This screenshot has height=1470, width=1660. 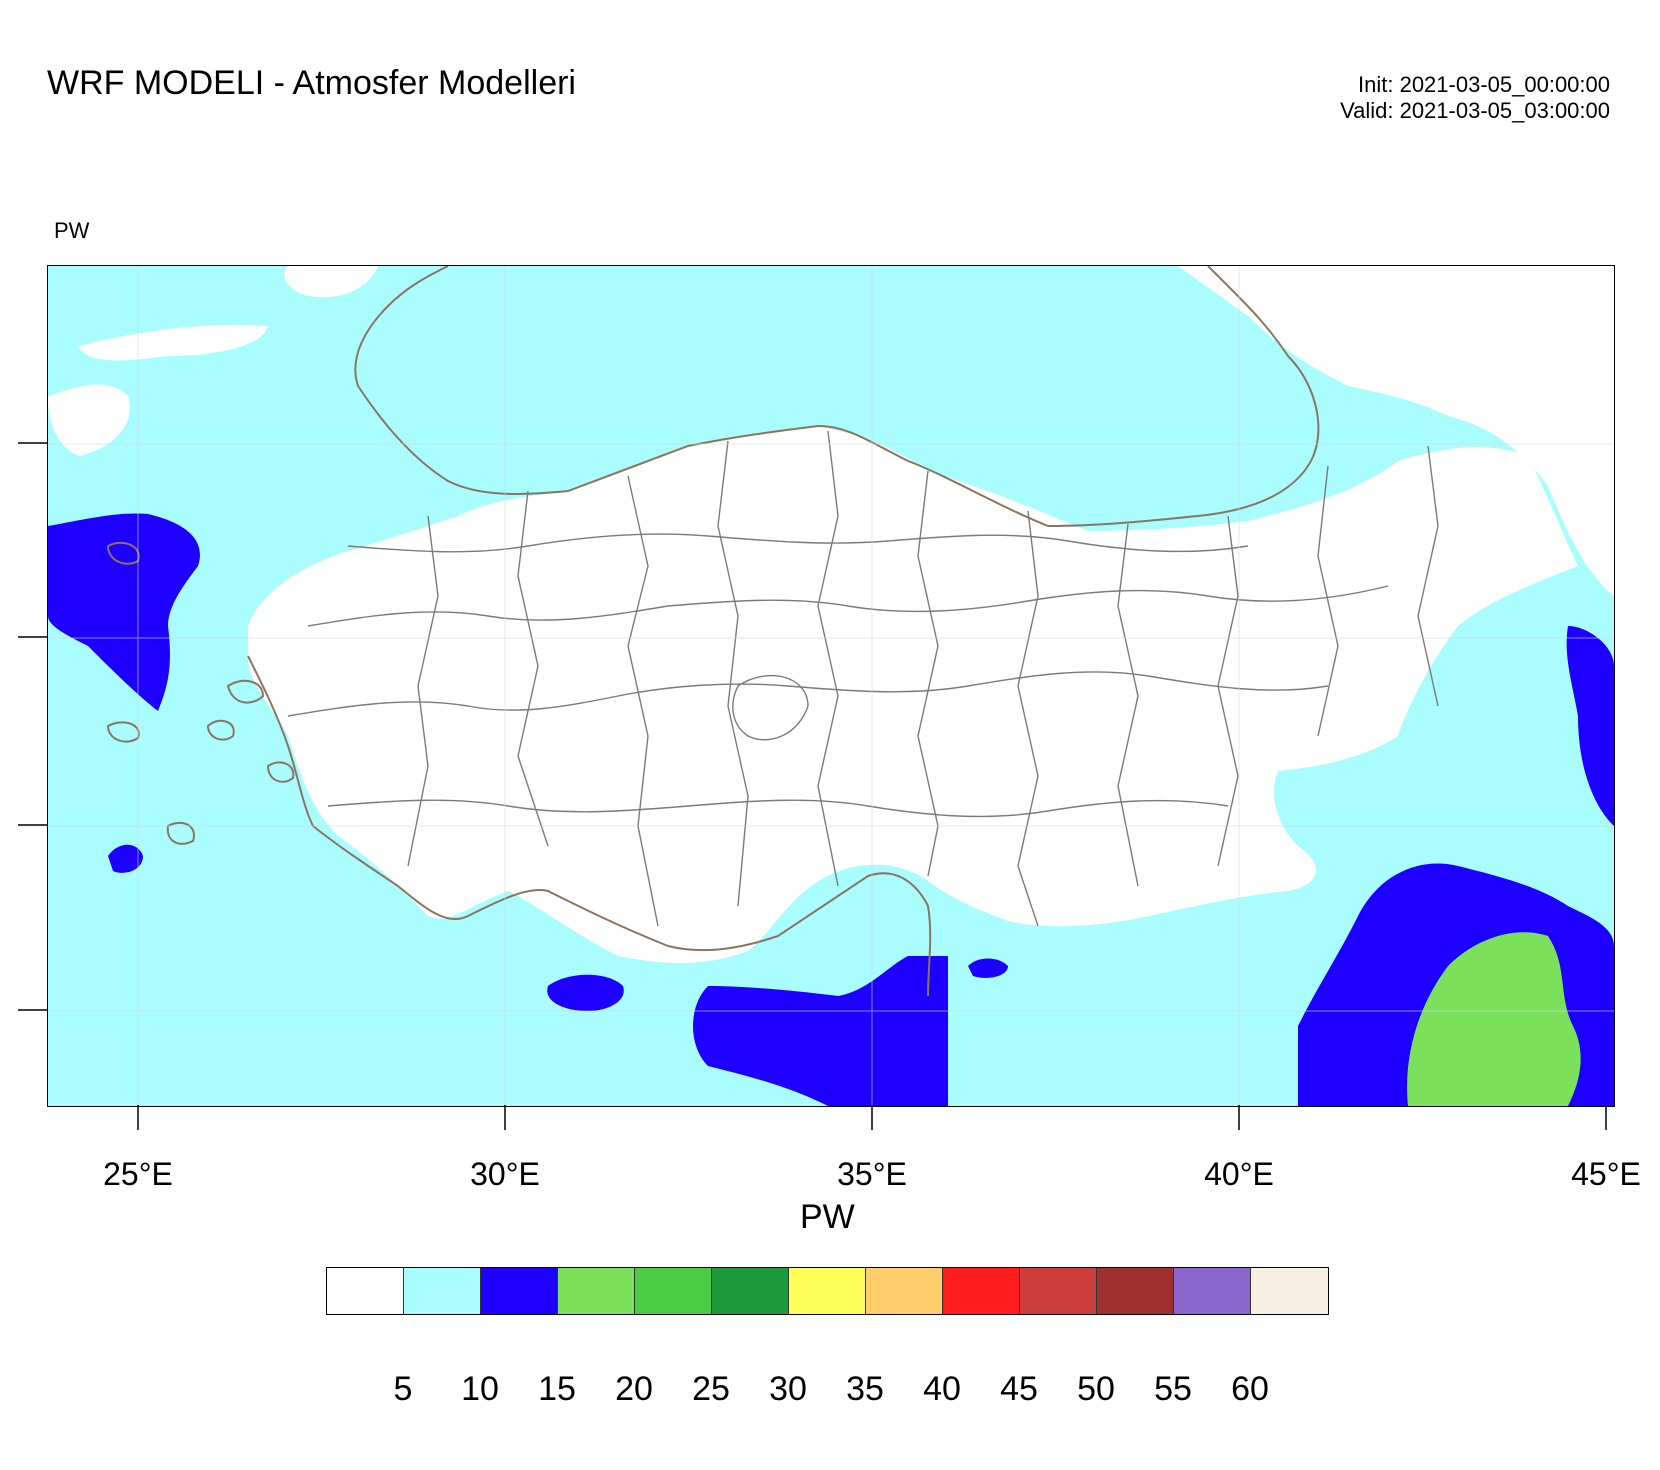 I want to click on plot-title: WRF MODELI - Atmosfer Modelleri, so click(x=311, y=83).